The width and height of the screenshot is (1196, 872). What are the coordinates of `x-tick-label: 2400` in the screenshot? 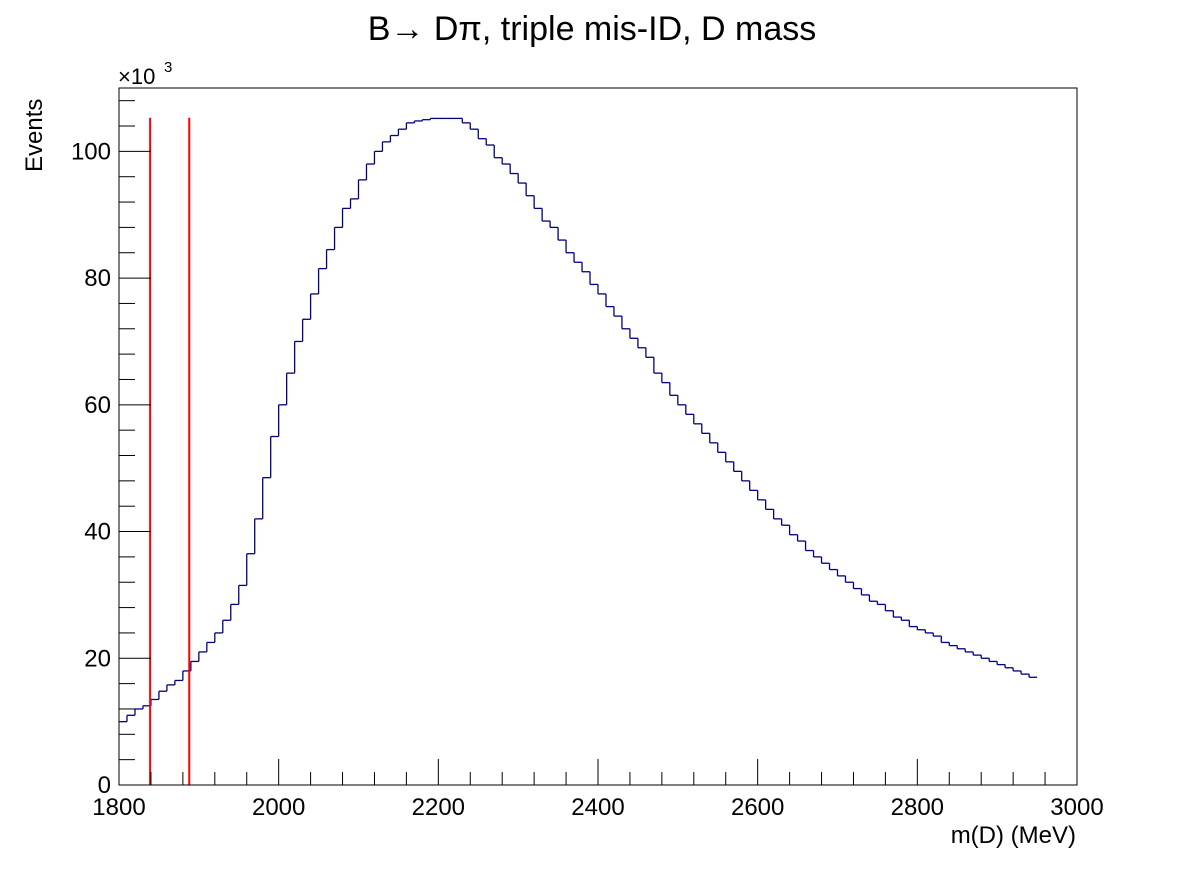 It's located at (597, 807).